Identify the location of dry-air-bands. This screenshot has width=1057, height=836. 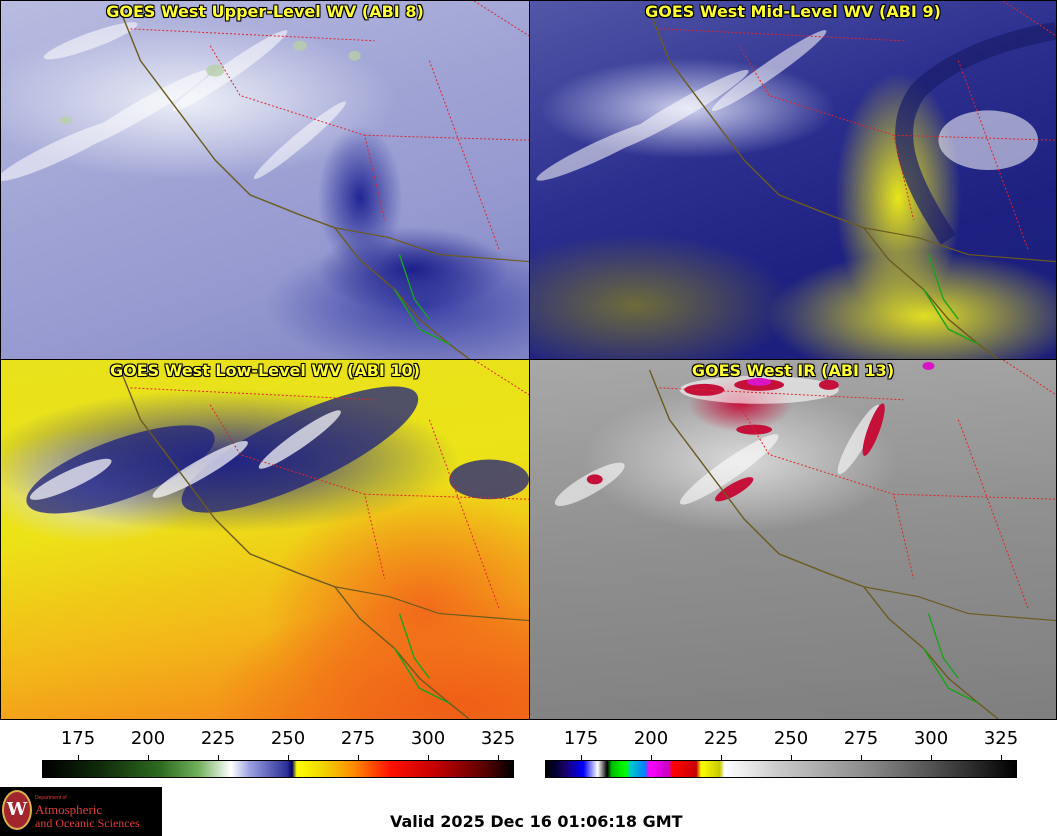
(277, 450).